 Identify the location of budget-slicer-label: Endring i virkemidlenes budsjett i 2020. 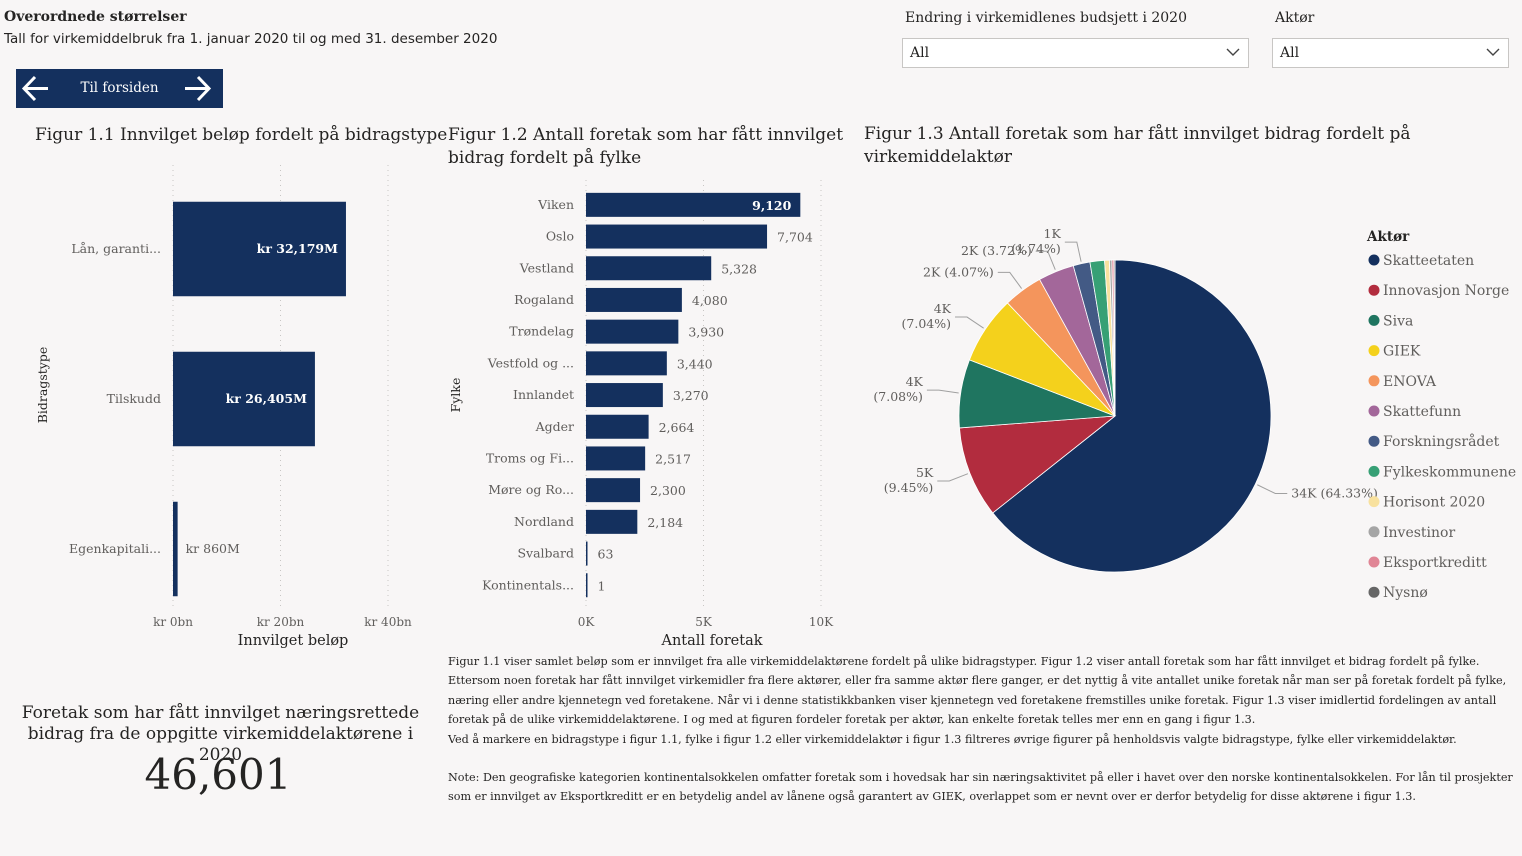
(1046, 18).